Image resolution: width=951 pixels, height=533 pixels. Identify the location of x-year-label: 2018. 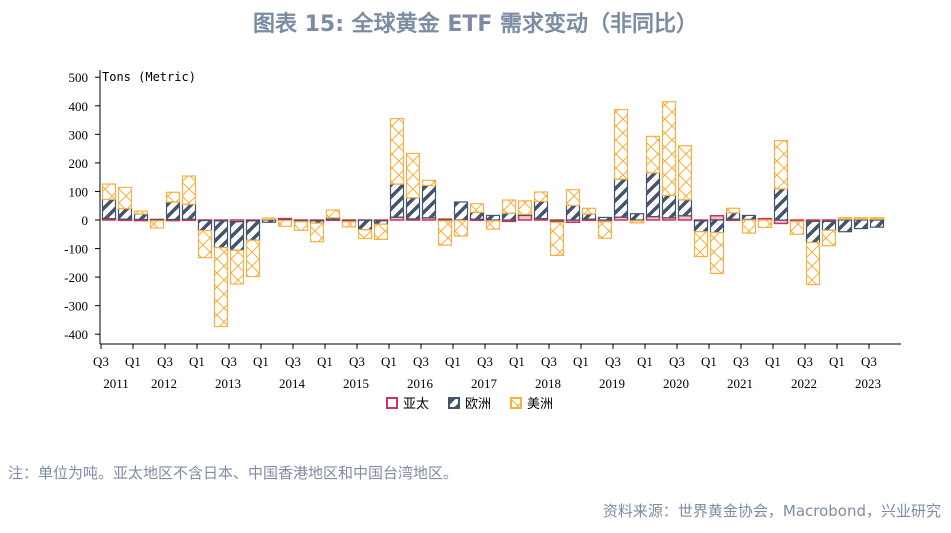
(548, 383).